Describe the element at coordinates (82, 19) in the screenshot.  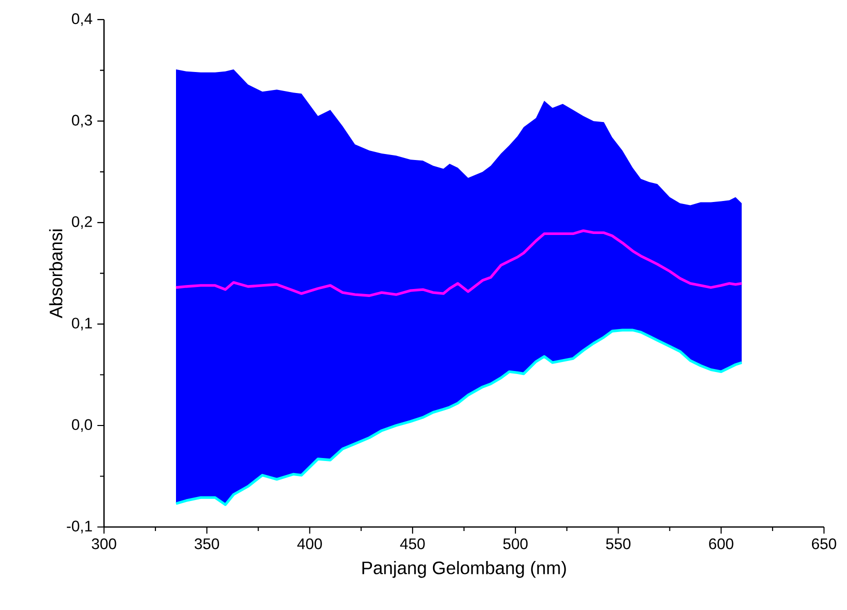
I see `y-tick-label: 0,4` at that location.